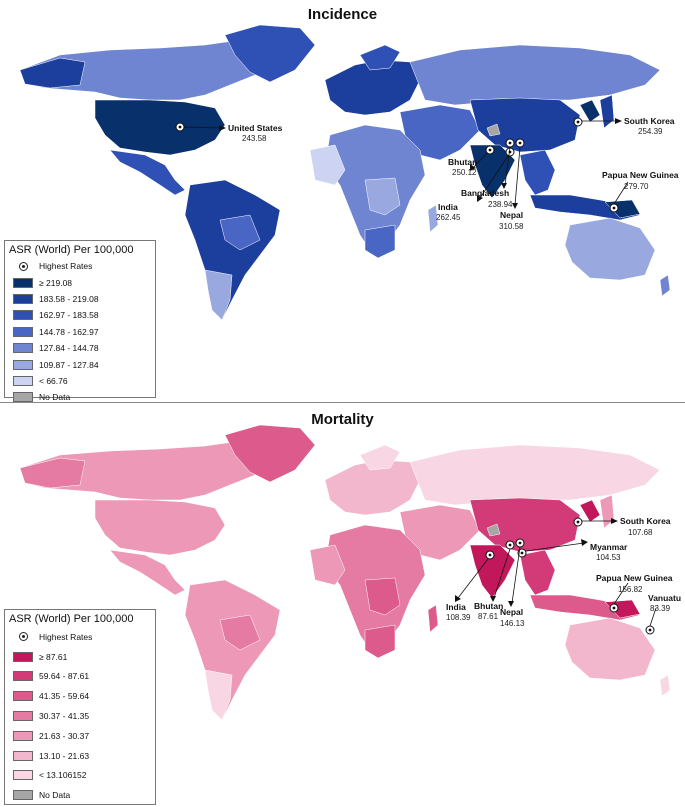 Image resolution: width=685 pixels, height=807 pixels. I want to click on mexico-region, so click(147, 572).